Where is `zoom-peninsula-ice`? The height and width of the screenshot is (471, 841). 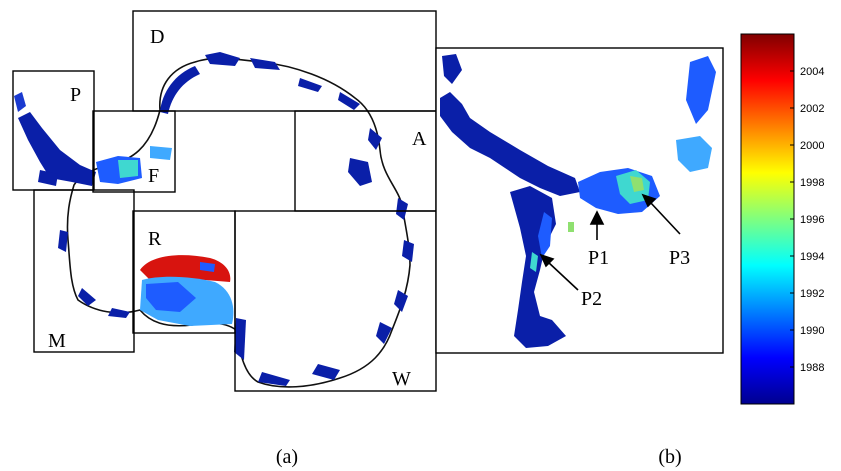
zoom-peninsula-ice is located at coordinates (510, 144).